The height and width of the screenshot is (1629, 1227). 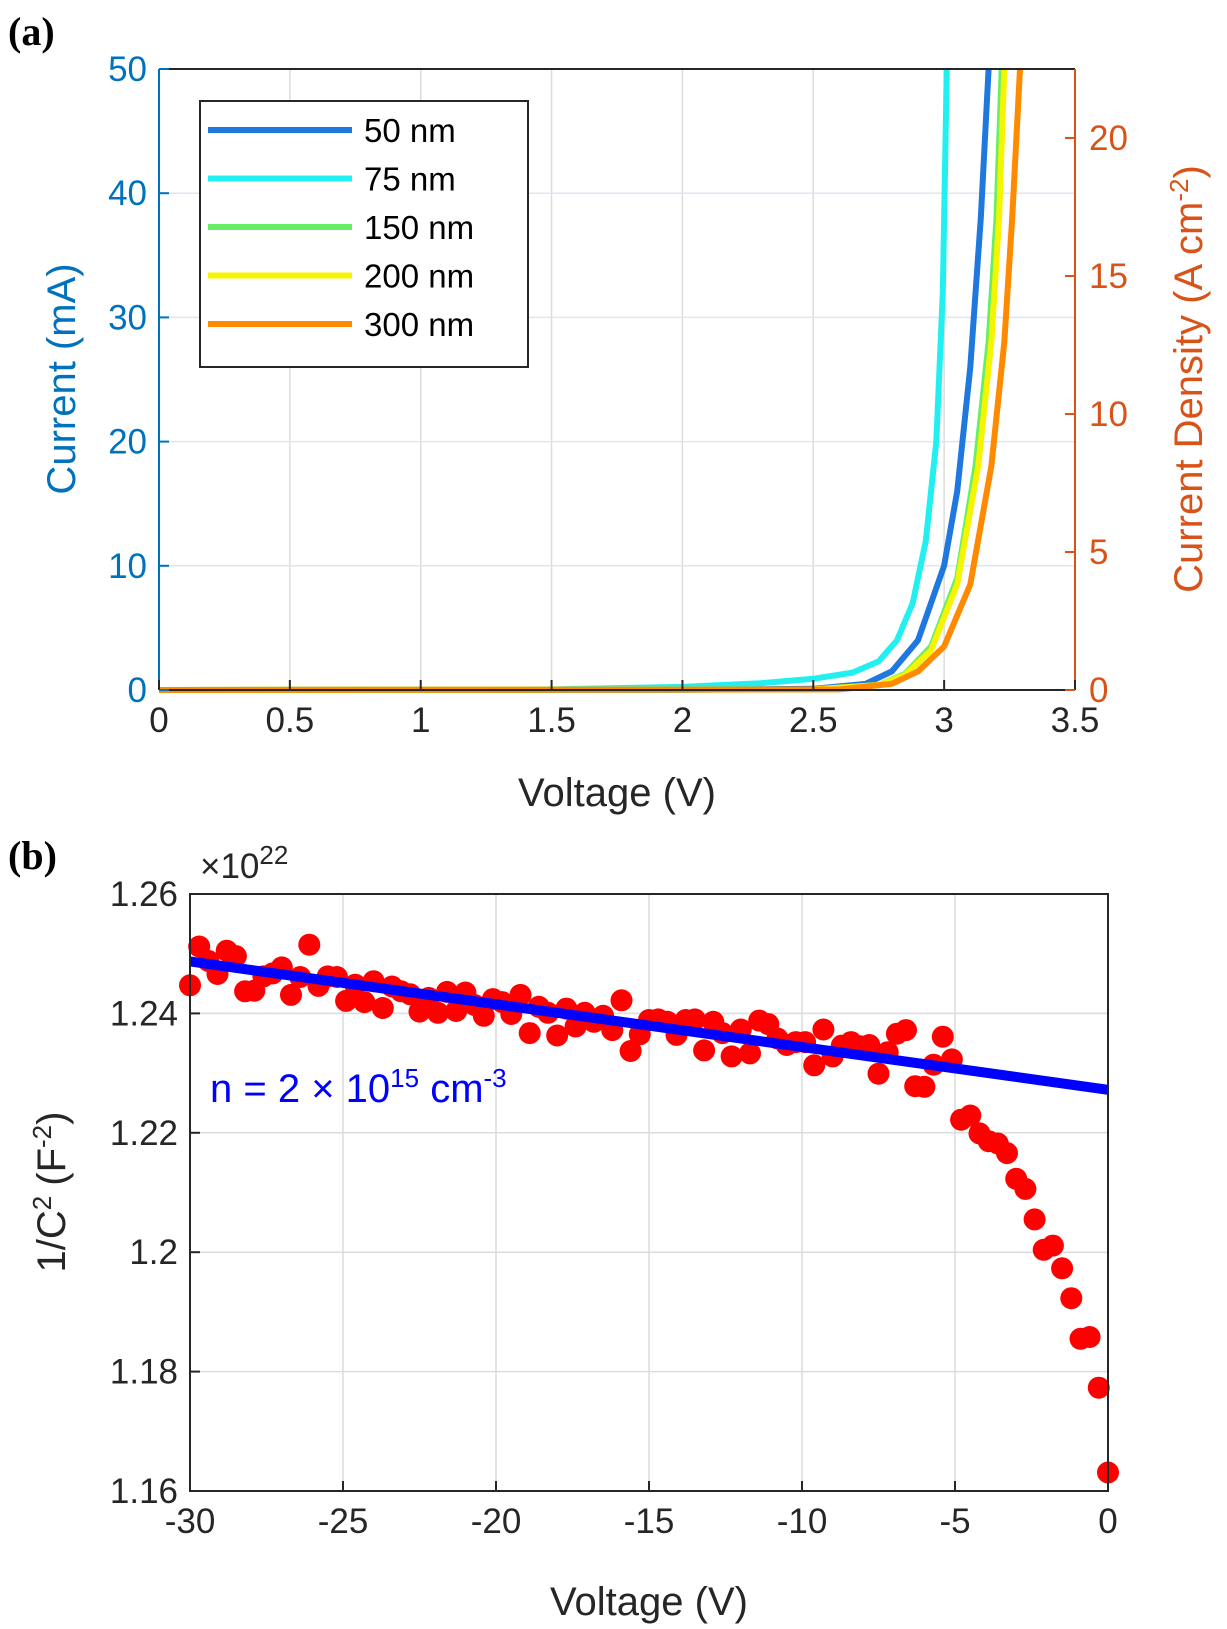 What do you see at coordinates (419, 276) in the screenshot?
I see `legend-label: 200 nm` at bounding box center [419, 276].